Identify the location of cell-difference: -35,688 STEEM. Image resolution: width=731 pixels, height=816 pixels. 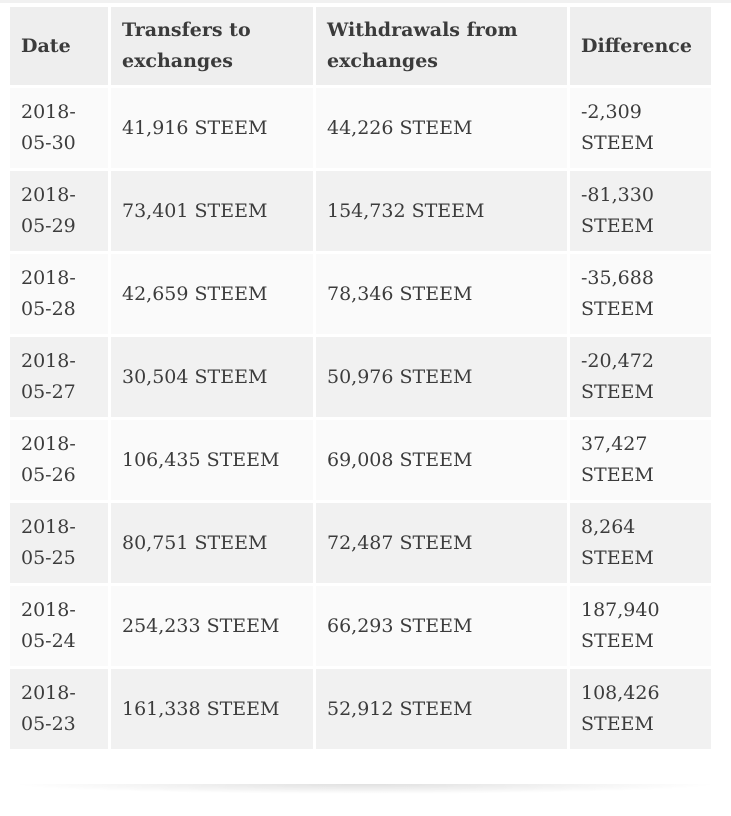
(640, 295).